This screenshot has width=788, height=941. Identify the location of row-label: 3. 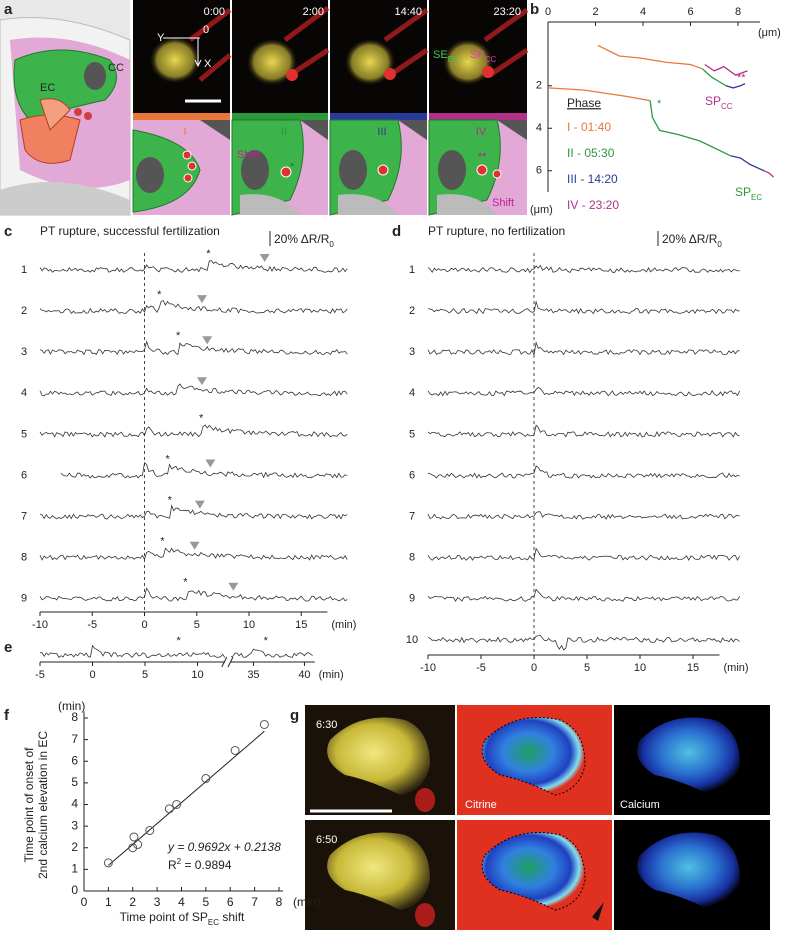
(24, 352).